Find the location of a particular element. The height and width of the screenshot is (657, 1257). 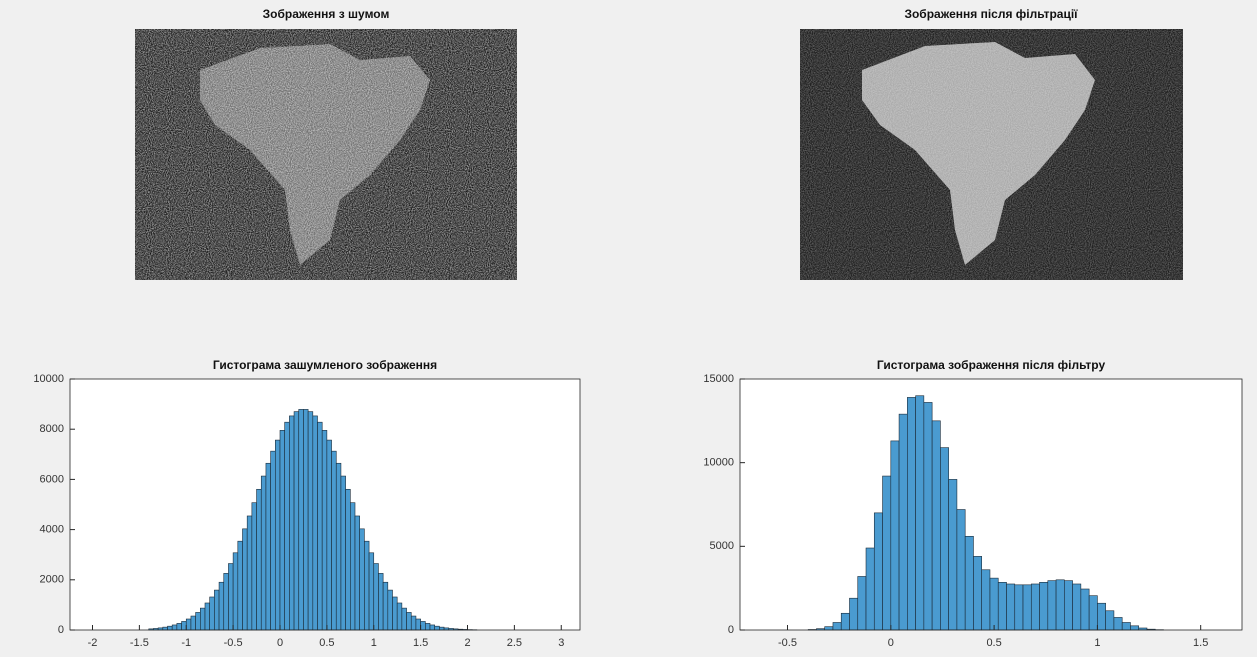

x-tick-label: -0.5 is located at coordinates (233, 643).